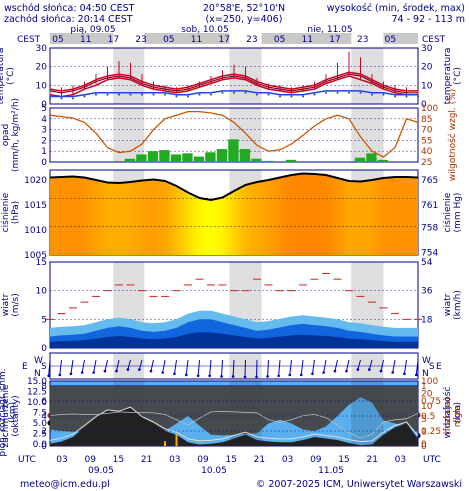 The width and height of the screenshot is (469, 491). I want to click on temp-line, so click(233, 83).